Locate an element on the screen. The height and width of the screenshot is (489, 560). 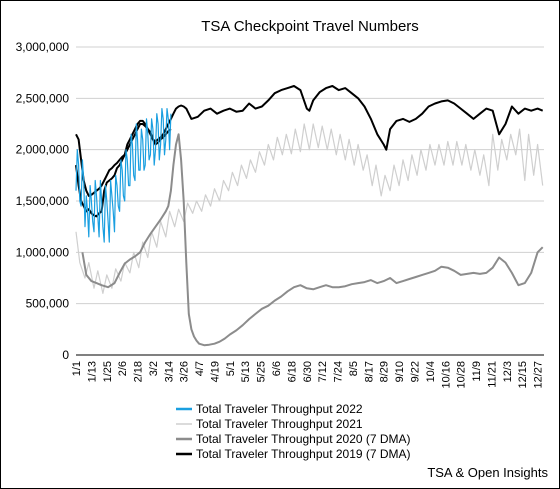
x-tick-label: 3/26 is located at coordinates (185, 371).